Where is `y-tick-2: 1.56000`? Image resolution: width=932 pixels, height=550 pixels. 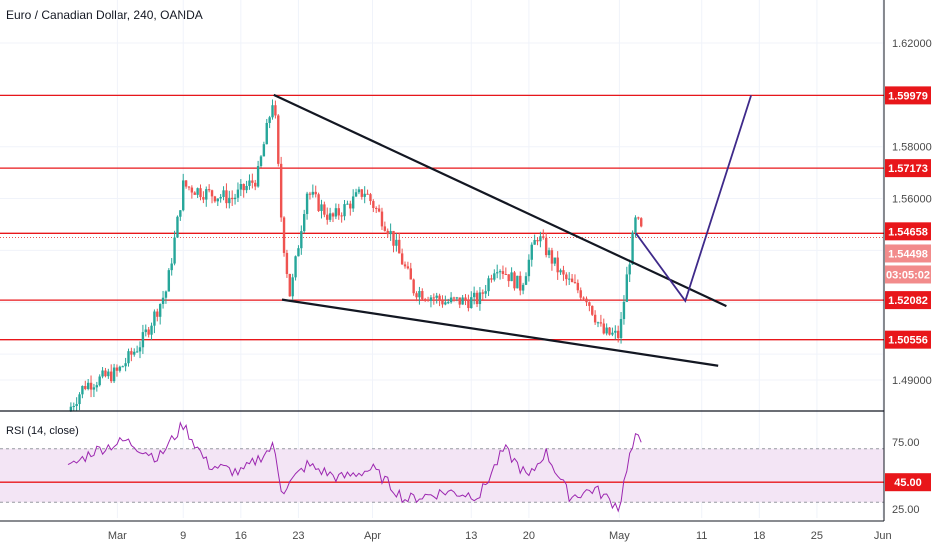
y-tick-2: 1.56000 is located at coordinates (912, 200).